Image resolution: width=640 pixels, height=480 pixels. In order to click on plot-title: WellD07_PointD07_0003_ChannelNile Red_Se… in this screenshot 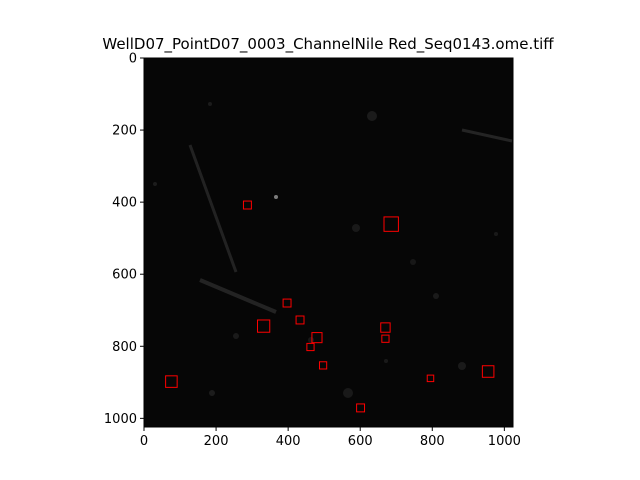, I will do `click(328, 44)`.